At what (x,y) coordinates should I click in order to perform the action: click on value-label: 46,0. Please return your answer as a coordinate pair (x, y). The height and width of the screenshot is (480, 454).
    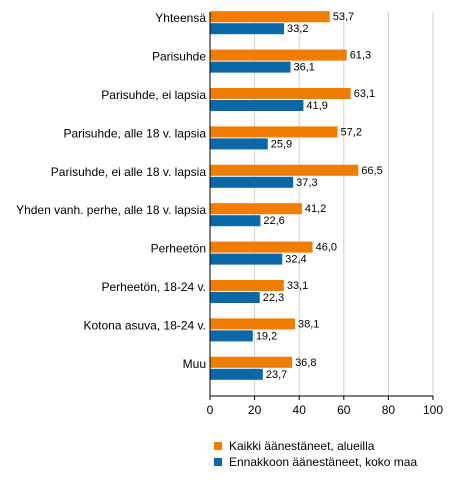
    Looking at the image, I should click on (326, 248).